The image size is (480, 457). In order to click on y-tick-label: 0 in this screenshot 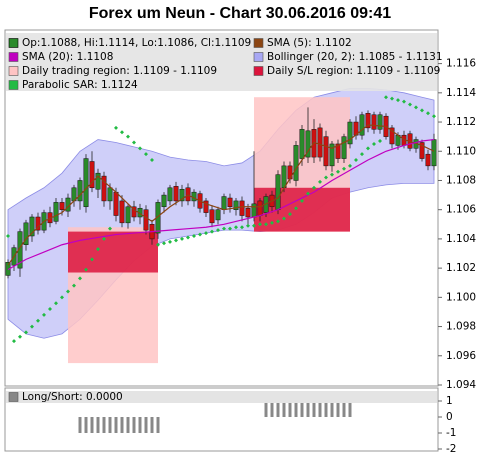, I will do `click(449, 417)`.